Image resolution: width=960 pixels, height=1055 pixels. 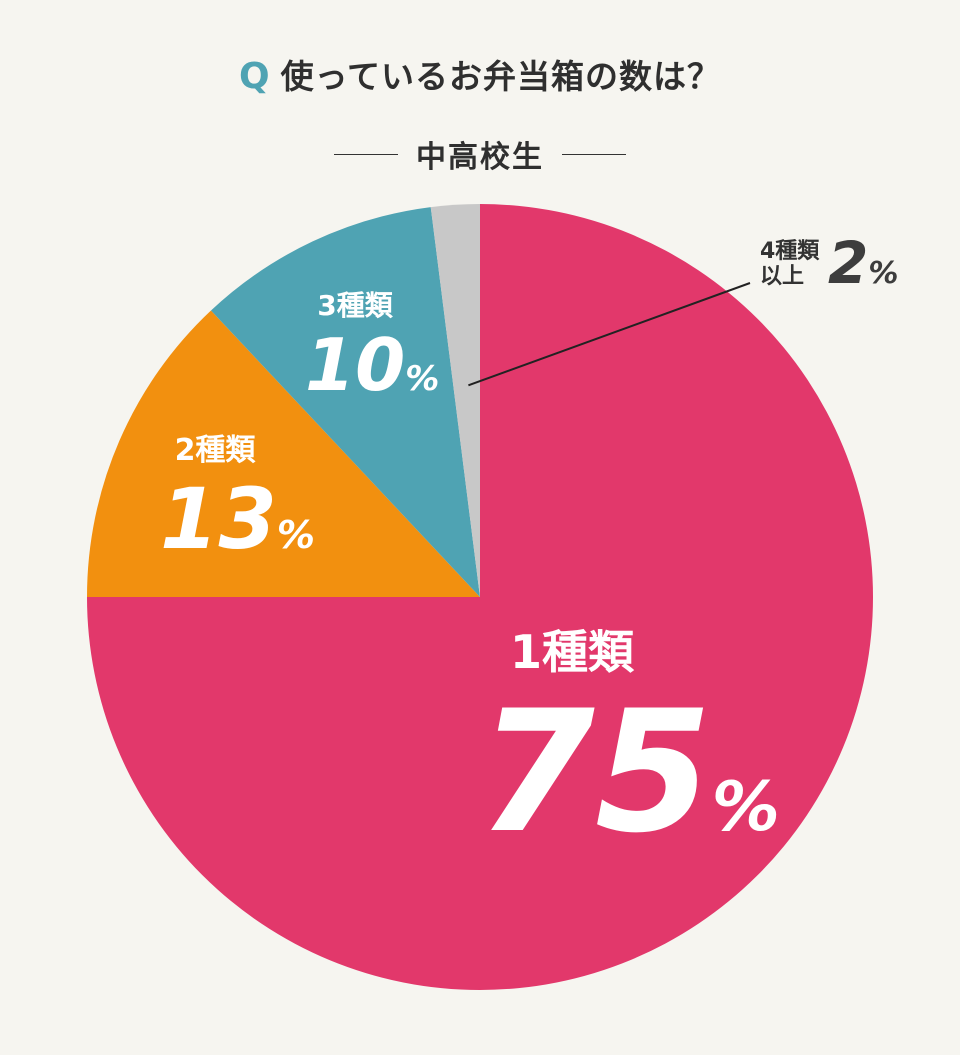 What do you see at coordinates (883, 273) in the screenshot?
I see `slice-value-4-unit: %` at bounding box center [883, 273].